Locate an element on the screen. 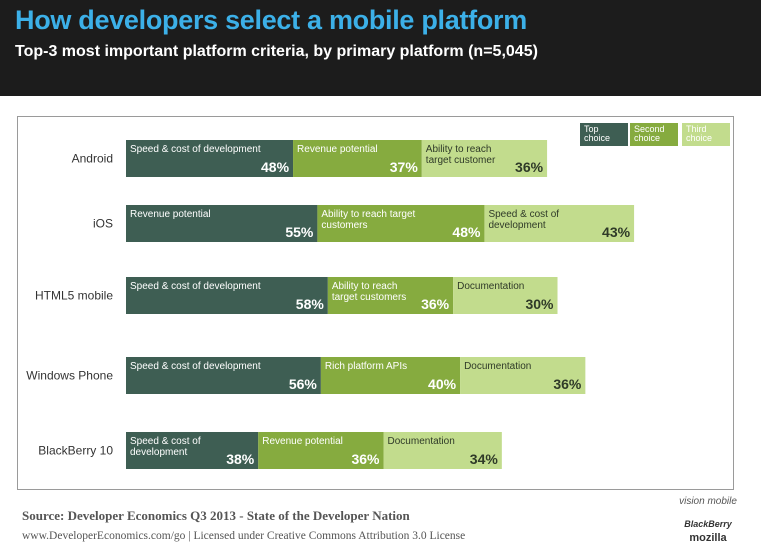 Image resolution: width=761 pixels, height=557 pixels. visionmobile-logo: vision mobile is located at coordinates (708, 501).